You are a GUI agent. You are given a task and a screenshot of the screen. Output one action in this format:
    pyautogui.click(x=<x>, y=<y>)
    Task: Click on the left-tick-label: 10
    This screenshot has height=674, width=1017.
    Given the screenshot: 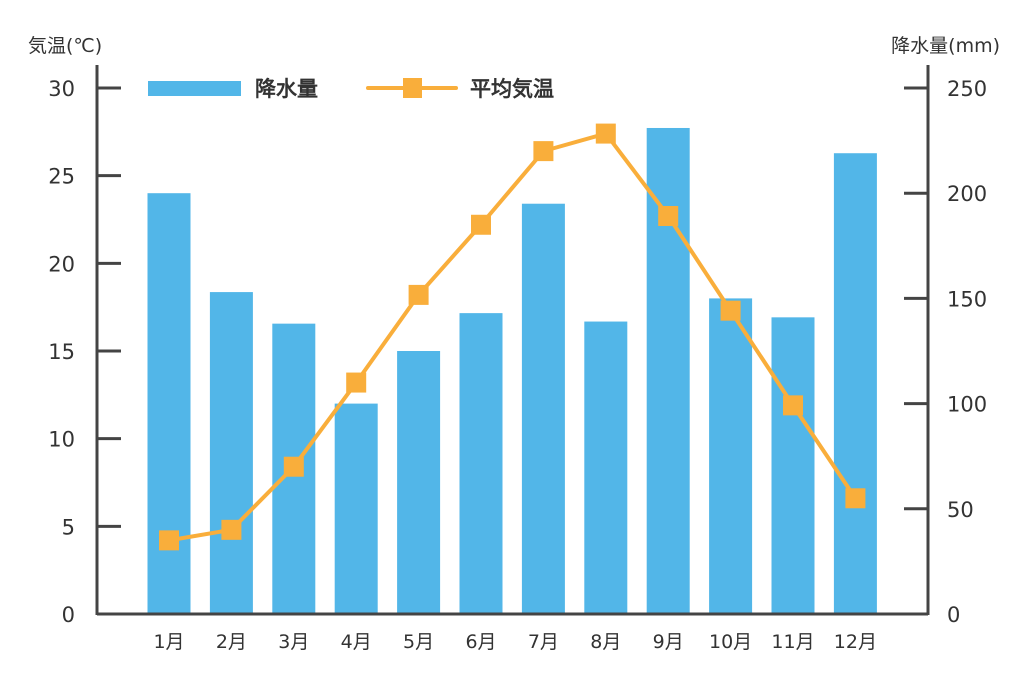 What is the action you would take?
    pyautogui.click(x=61, y=440)
    